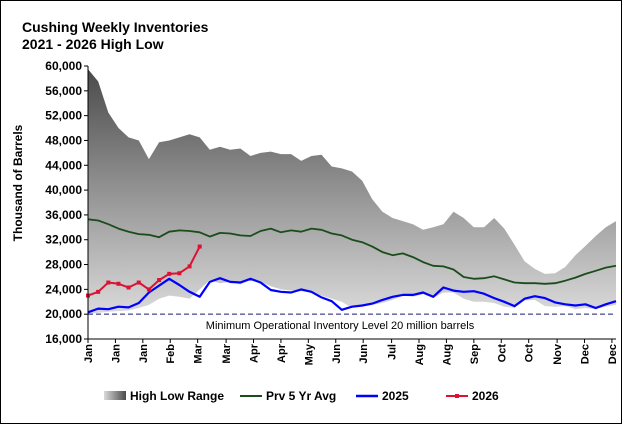 The height and width of the screenshot is (429, 622). What do you see at coordinates (352, 295) in the screenshot?
I see `series-line-2025` at bounding box center [352, 295].